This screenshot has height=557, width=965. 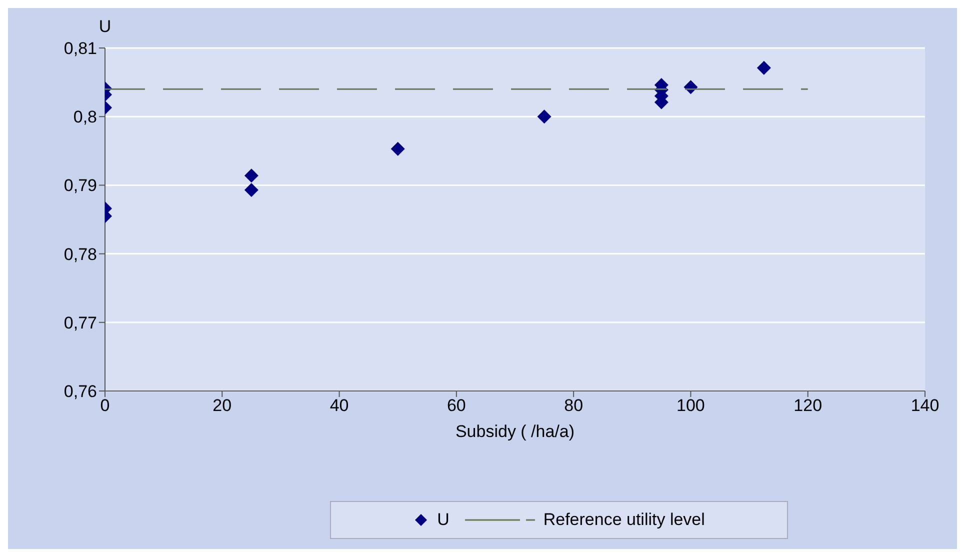 What do you see at coordinates (105, 406) in the screenshot?
I see `x-tick-label: 0` at bounding box center [105, 406].